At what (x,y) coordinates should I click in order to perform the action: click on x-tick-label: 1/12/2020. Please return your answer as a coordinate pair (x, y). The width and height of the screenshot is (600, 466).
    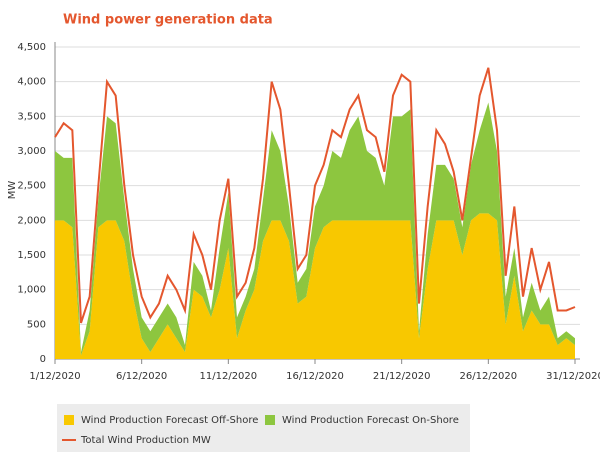
    Looking at the image, I should click on (54, 376).